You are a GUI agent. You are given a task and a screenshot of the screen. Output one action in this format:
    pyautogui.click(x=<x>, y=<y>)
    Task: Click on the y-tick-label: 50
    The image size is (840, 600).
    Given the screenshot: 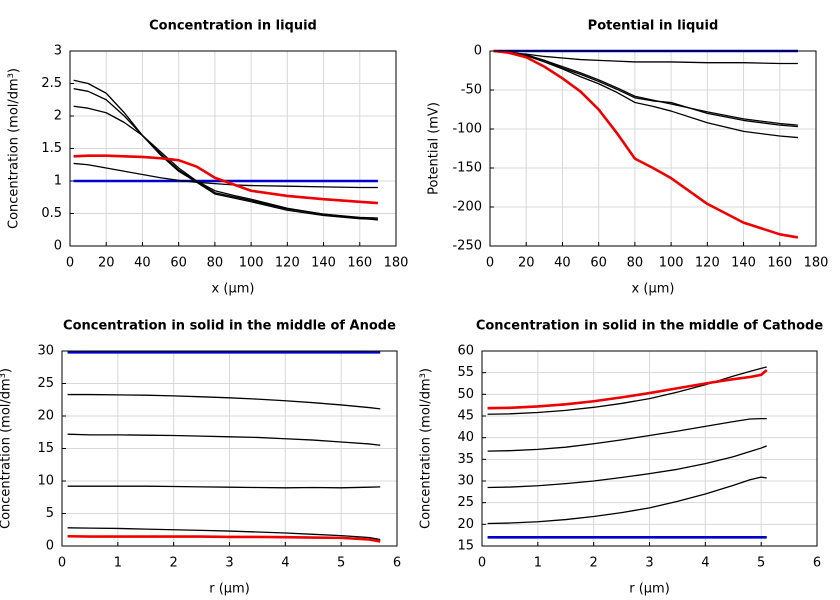 What is the action you would take?
    pyautogui.click(x=465, y=394)
    